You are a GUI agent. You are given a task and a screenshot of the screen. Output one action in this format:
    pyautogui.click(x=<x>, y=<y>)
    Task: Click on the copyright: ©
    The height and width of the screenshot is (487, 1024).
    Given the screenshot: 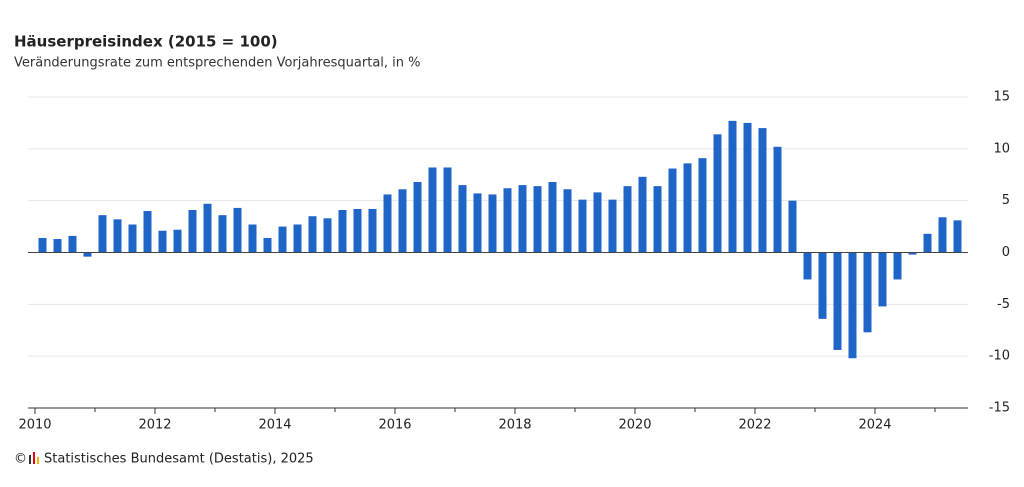 What is the action you would take?
    pyautogui.click(x=20, y=459)
    